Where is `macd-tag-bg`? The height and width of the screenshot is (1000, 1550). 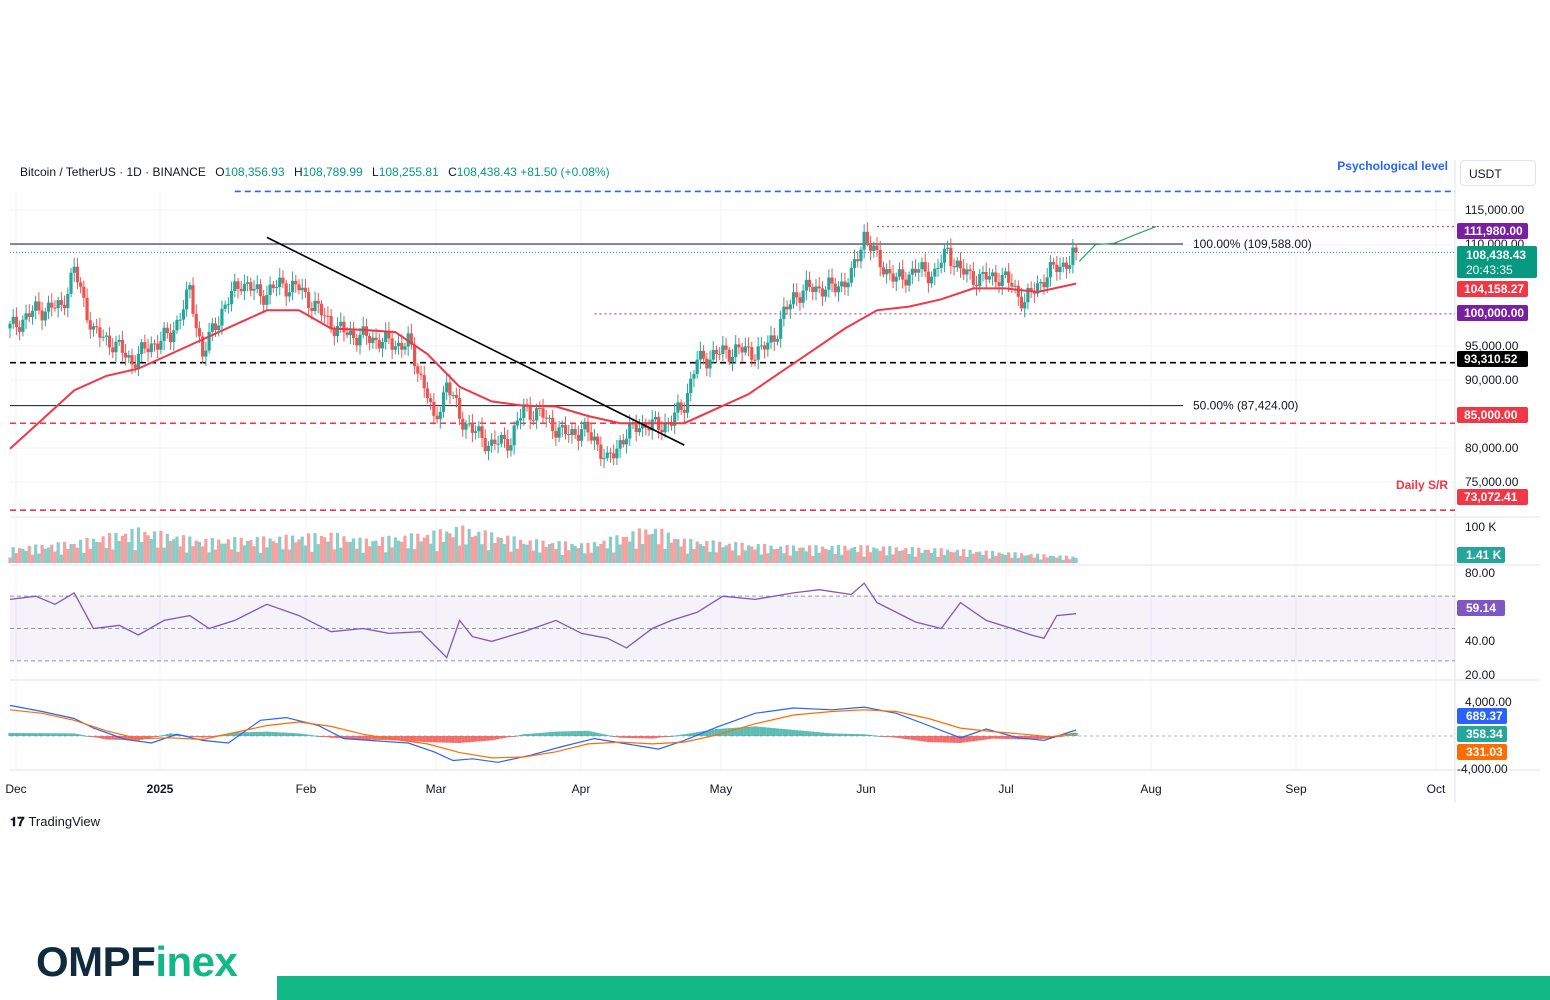 macd-tag-bg is located at coordinates (1482, 716).